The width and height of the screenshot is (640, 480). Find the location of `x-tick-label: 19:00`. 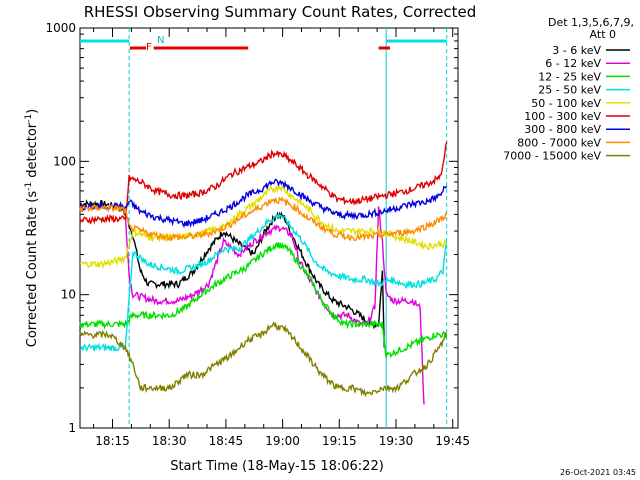

x-tick-label: 19:00 is located at coordinates (282, 441).